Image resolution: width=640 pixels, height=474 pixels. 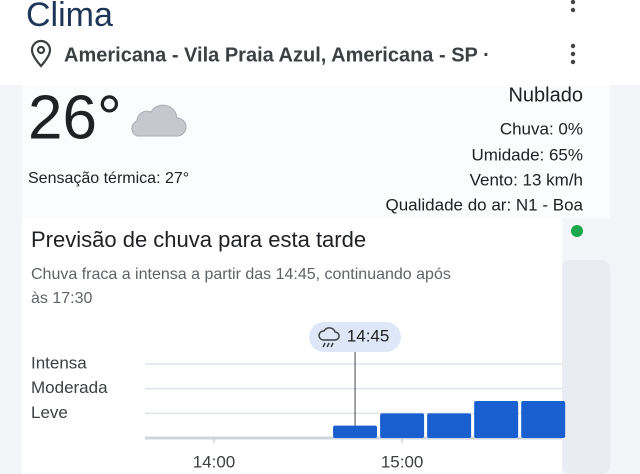 I want to click on condition: Nublado, so click(x=545, y=95).